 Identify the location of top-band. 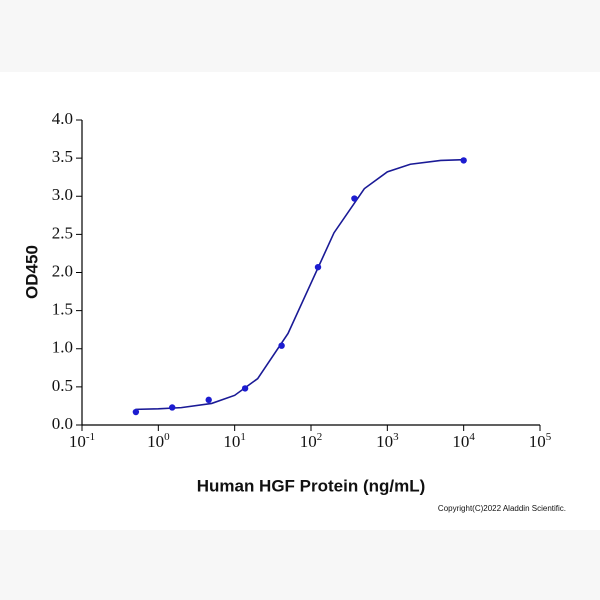
(300, 36).